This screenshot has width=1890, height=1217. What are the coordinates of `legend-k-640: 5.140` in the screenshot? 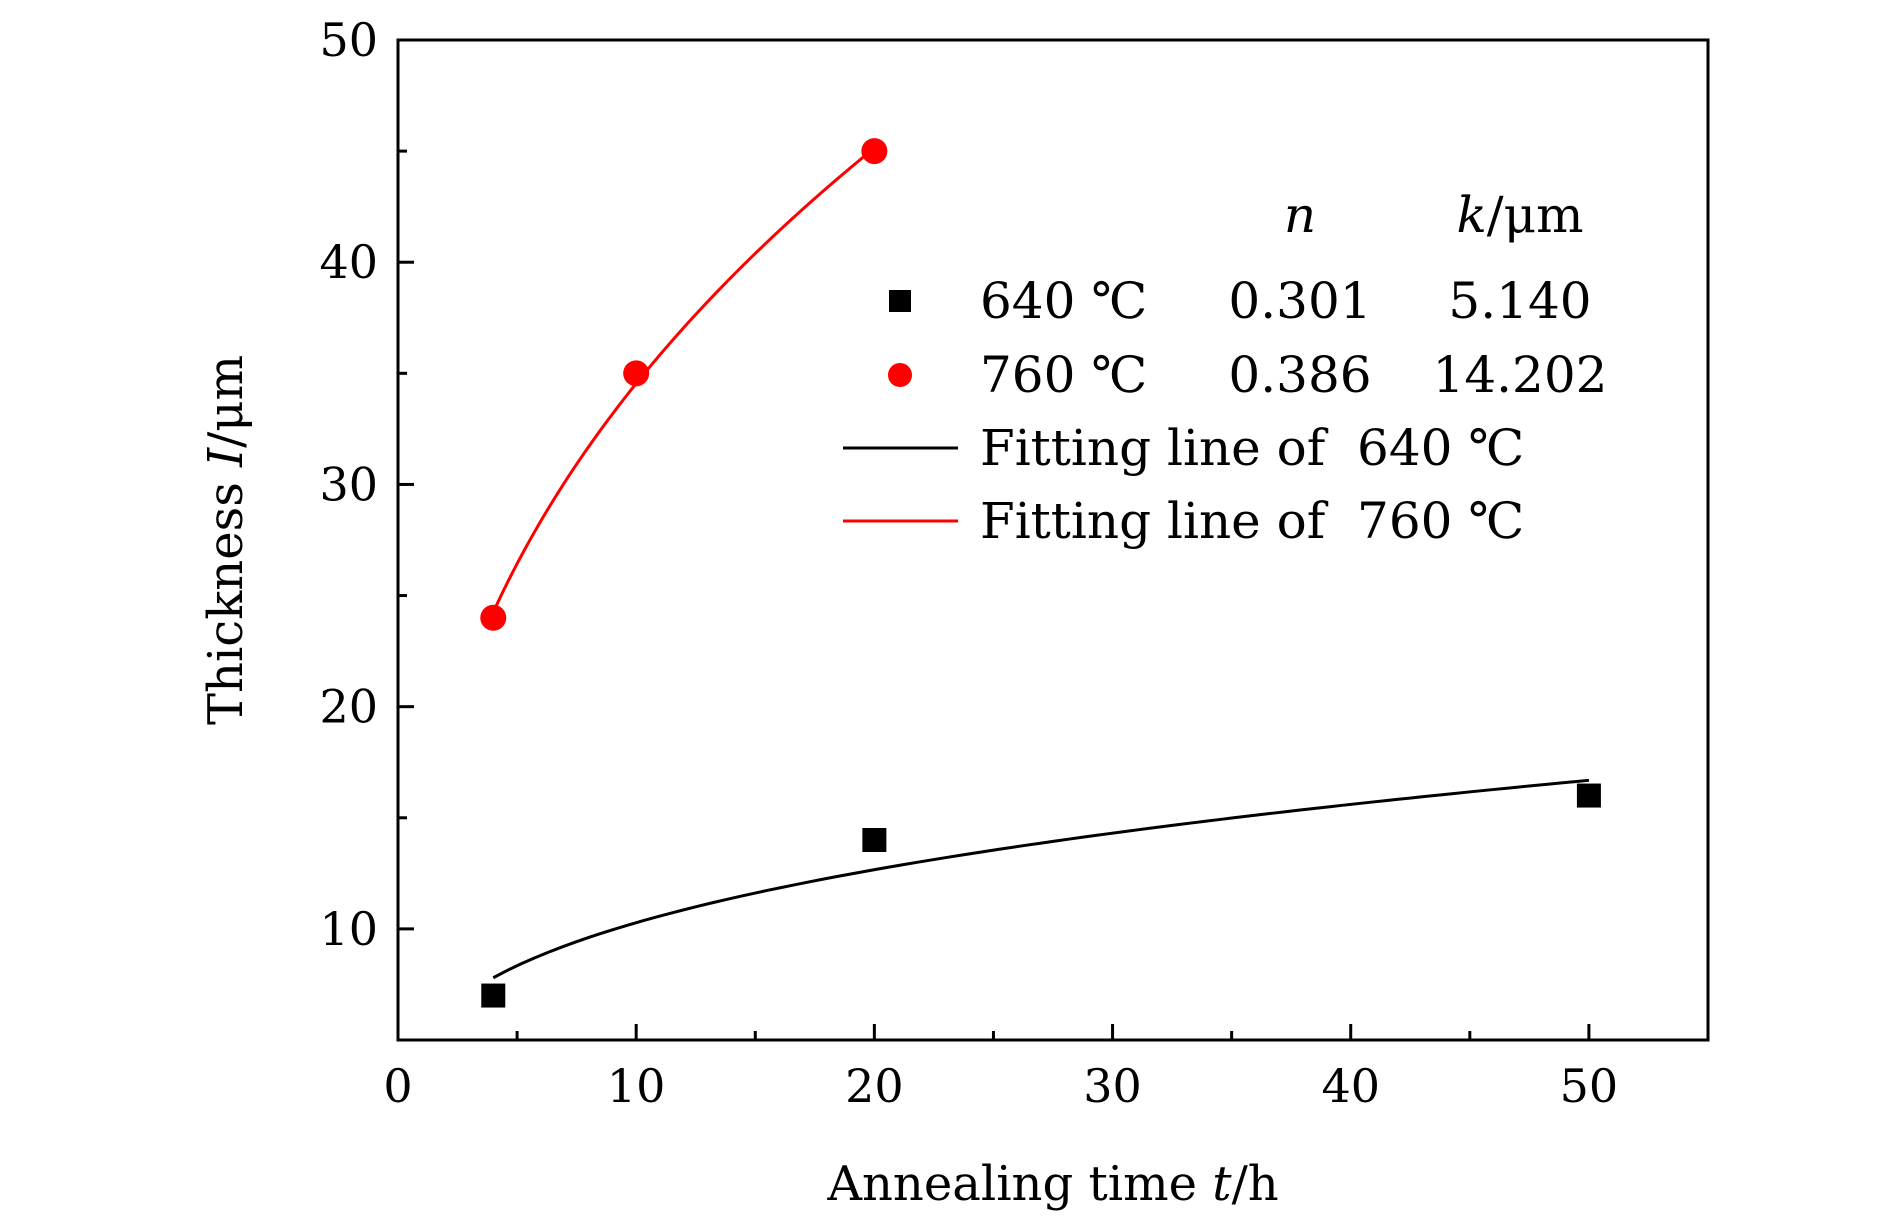 It's located at (1519, 301).